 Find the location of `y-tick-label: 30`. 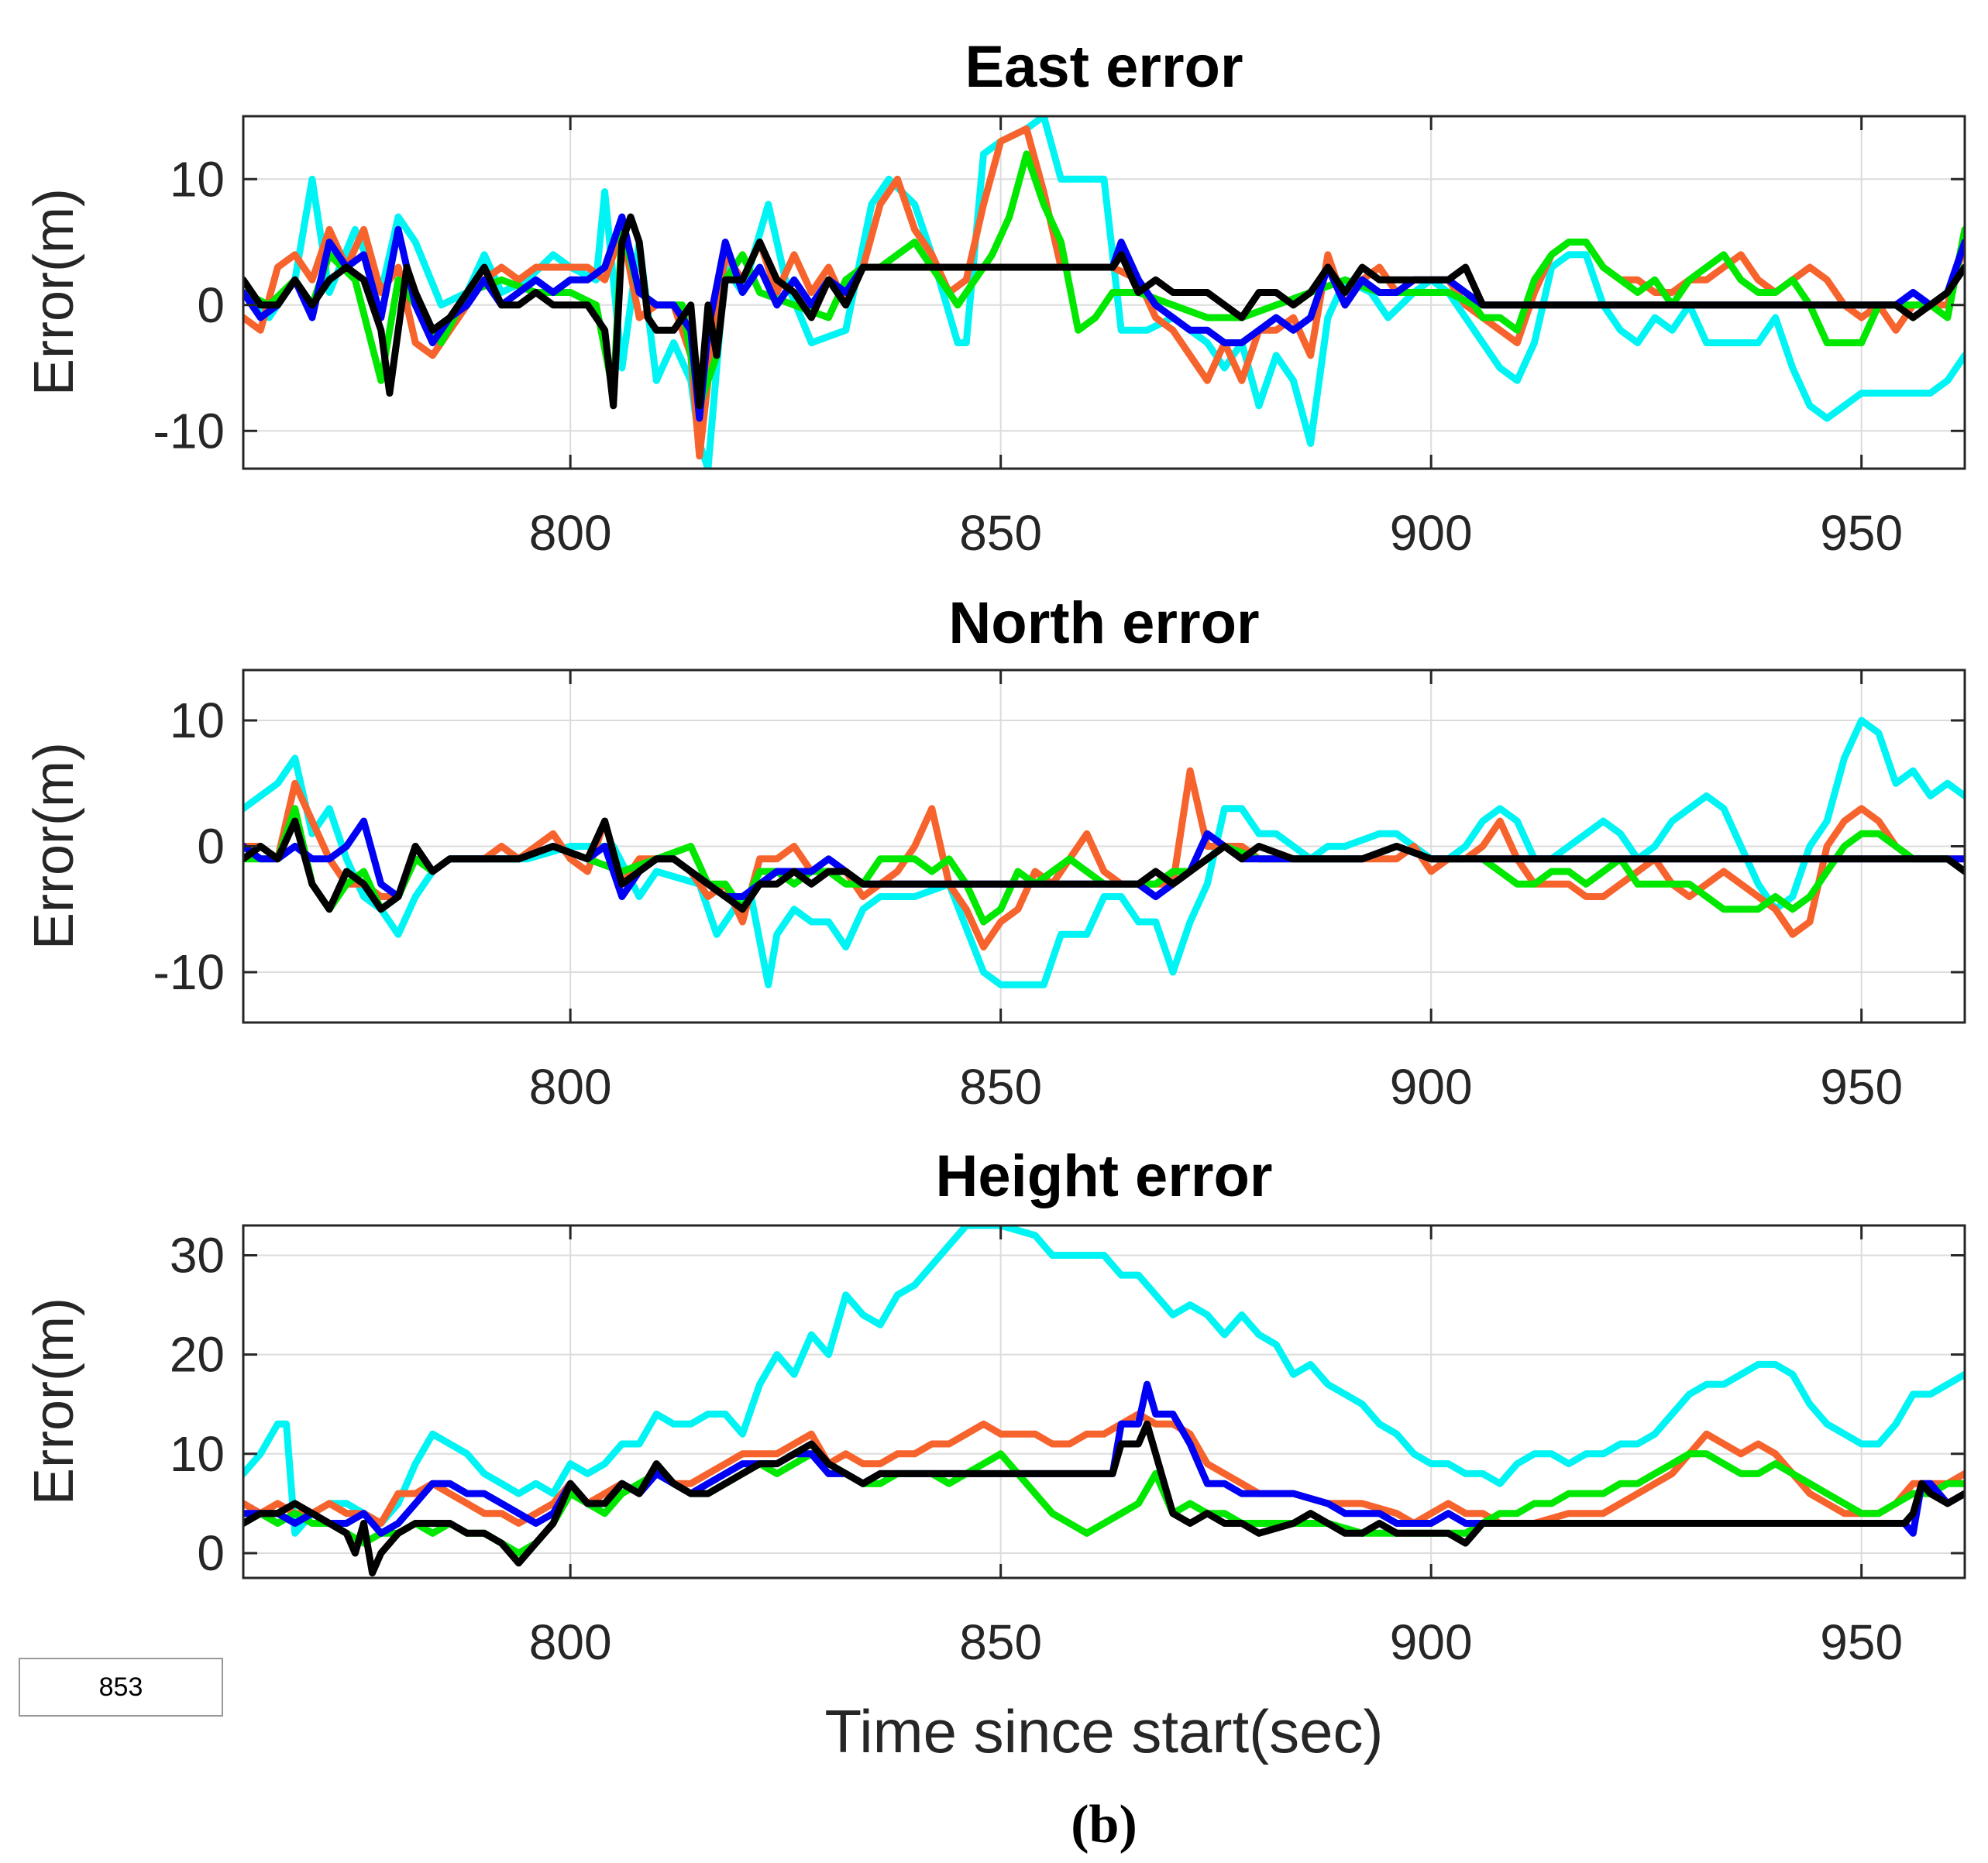

y-tick-label: 30 is located at coordinates (197, 1255).